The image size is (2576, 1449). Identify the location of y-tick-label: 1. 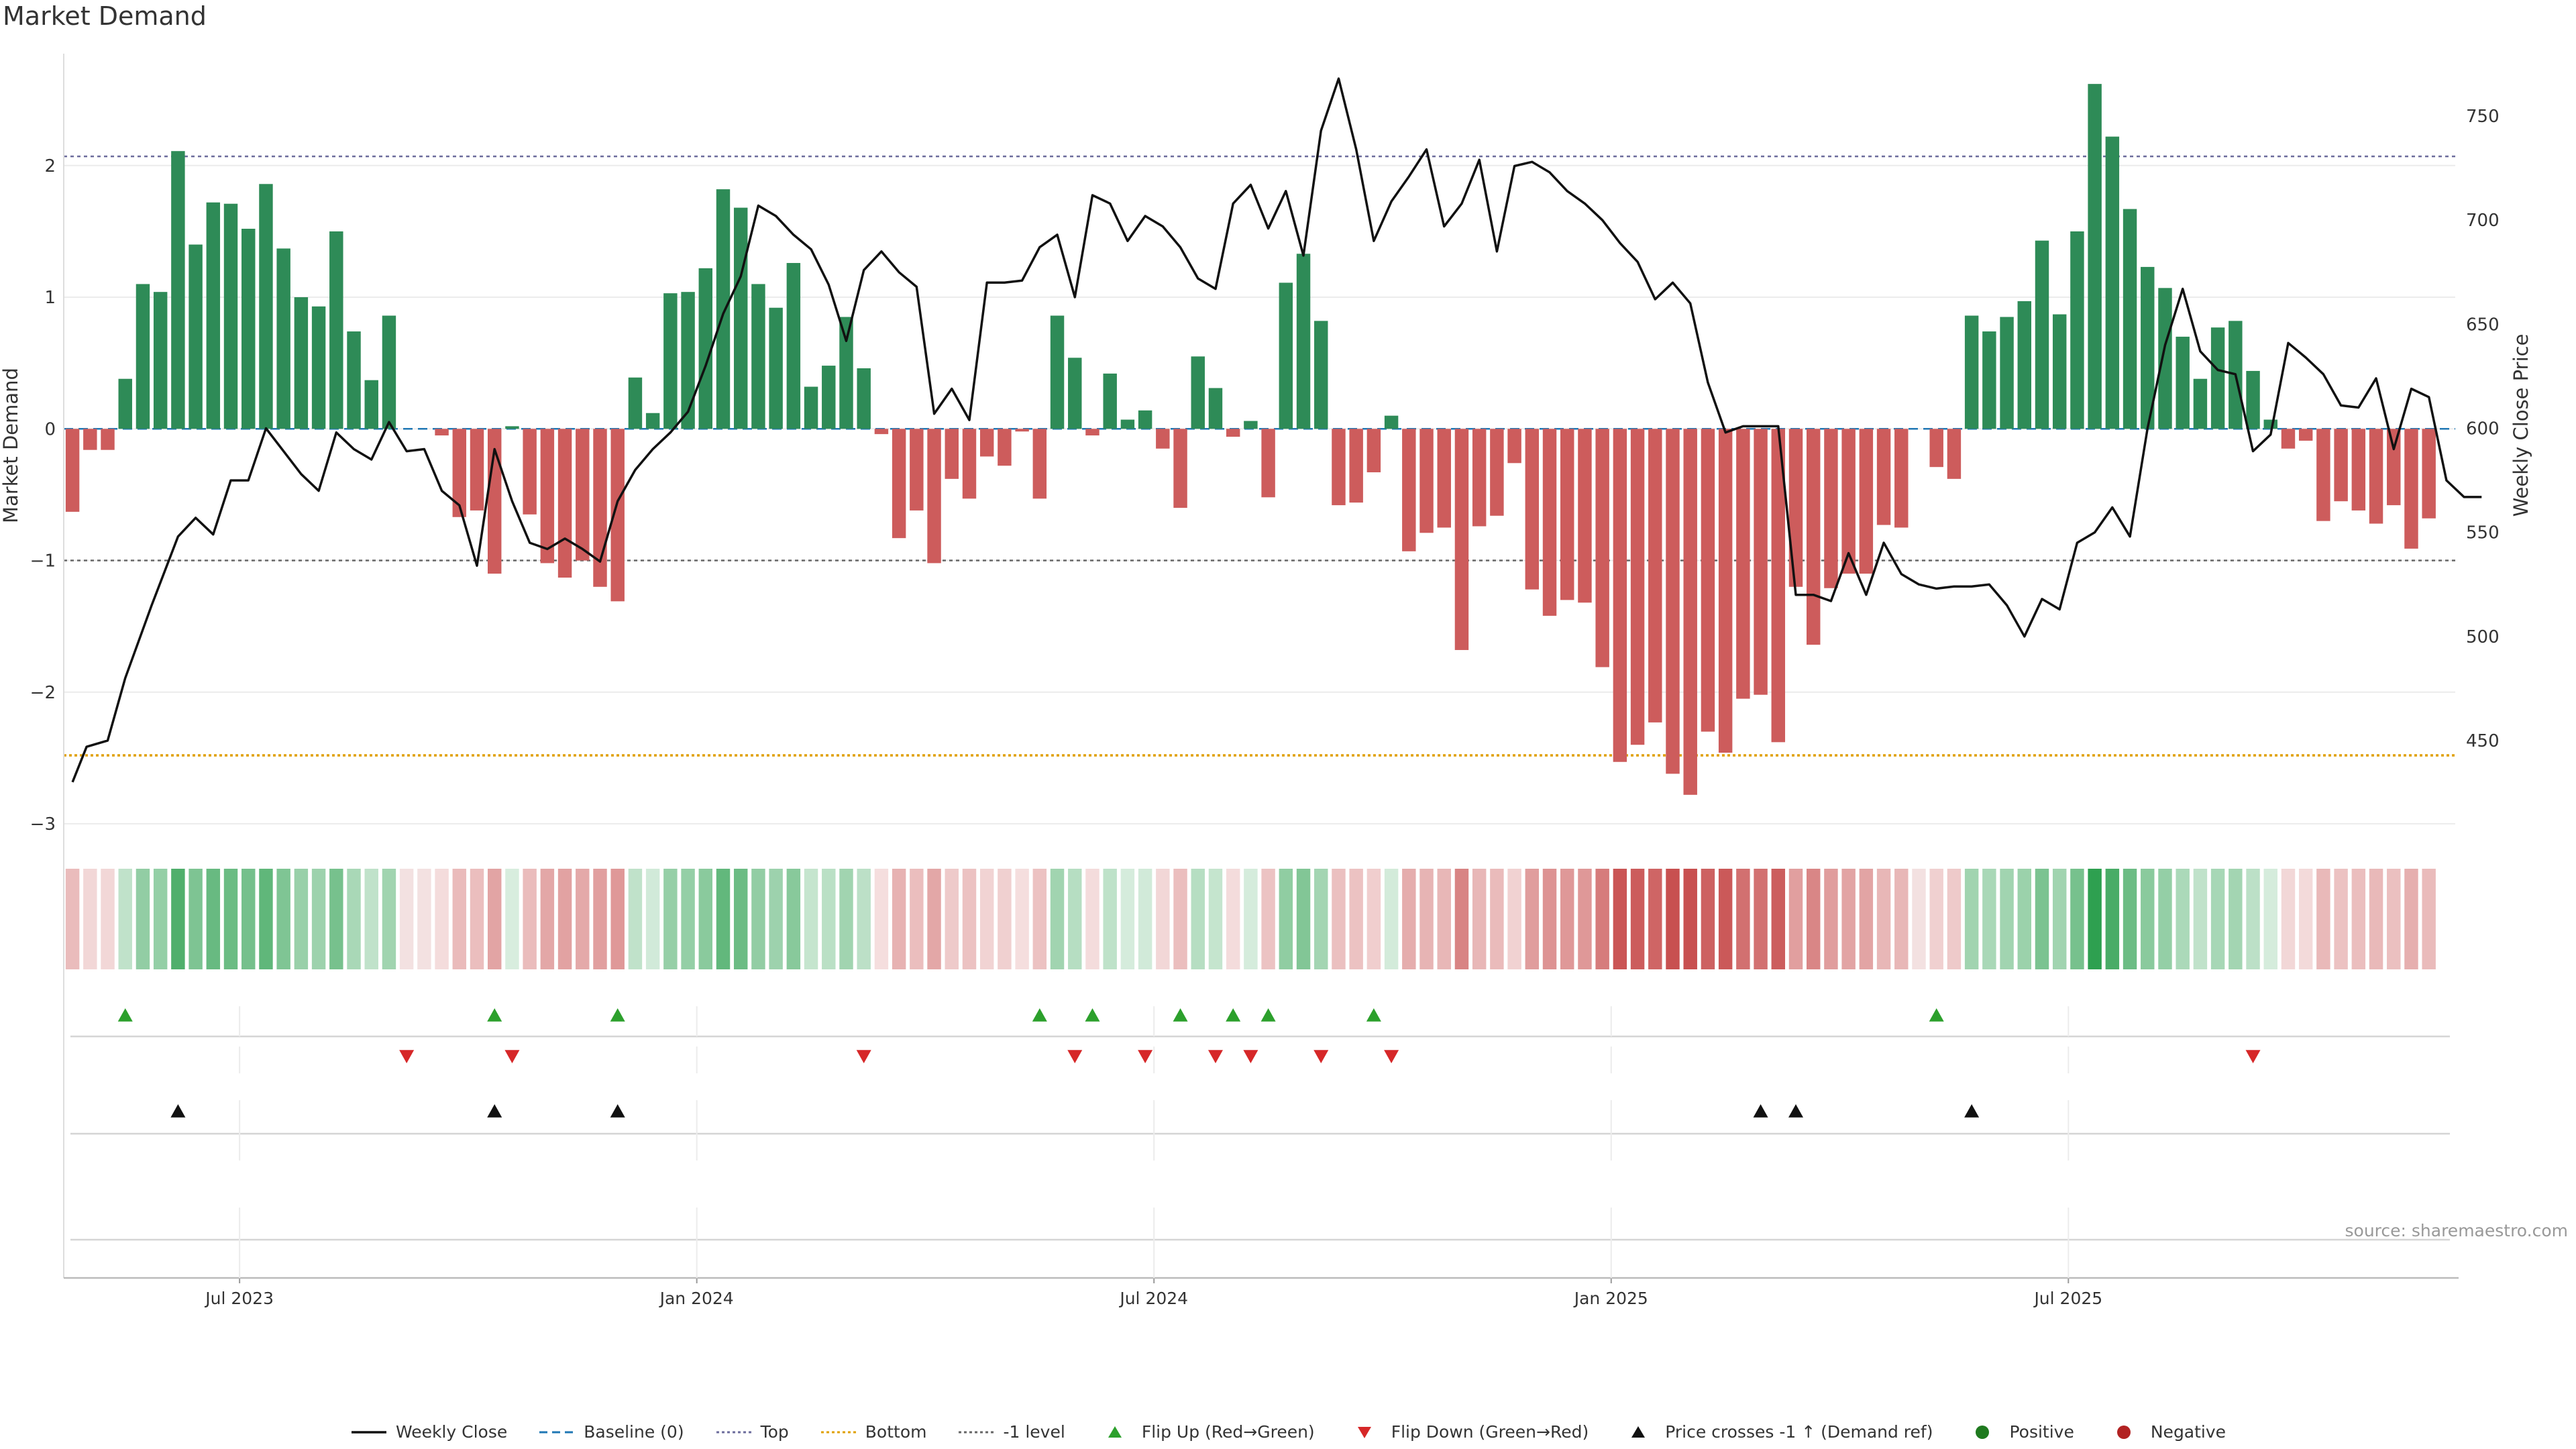
(50, 298).